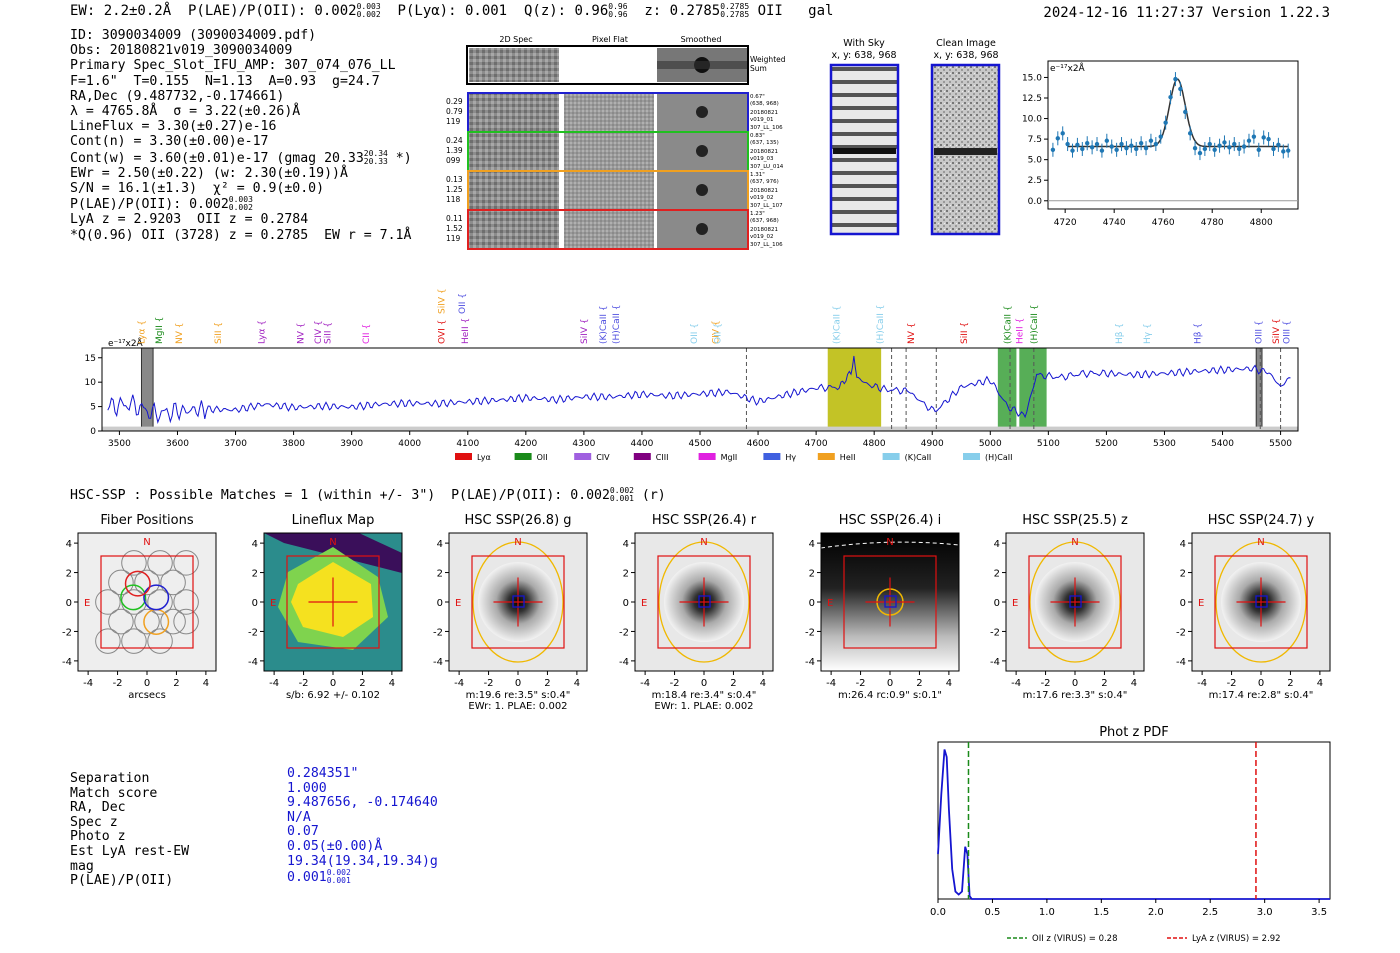  What do you see at coordinates (609, 190) in the screenshot?
I see `cutout-pixelflat` at bounding box center [609, 190].